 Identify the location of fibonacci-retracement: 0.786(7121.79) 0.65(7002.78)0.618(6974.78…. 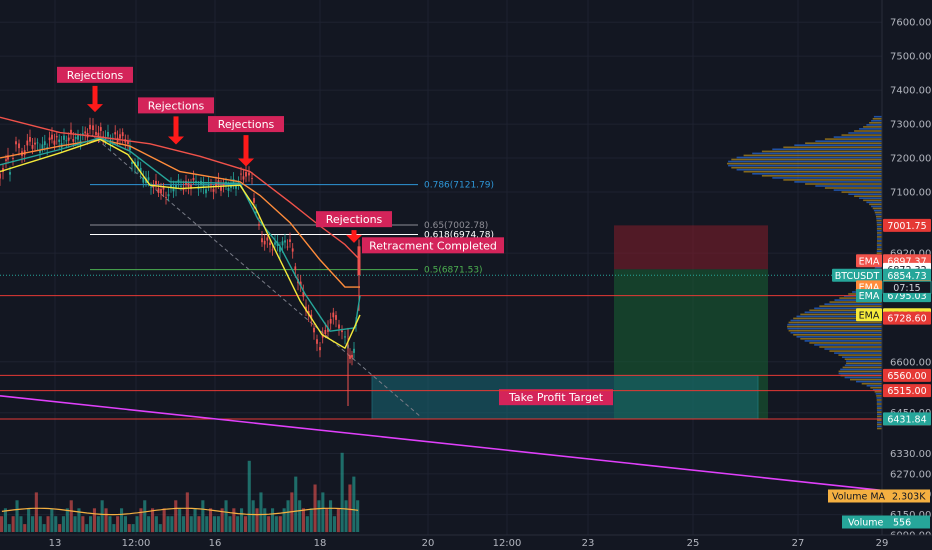
(292, 228).